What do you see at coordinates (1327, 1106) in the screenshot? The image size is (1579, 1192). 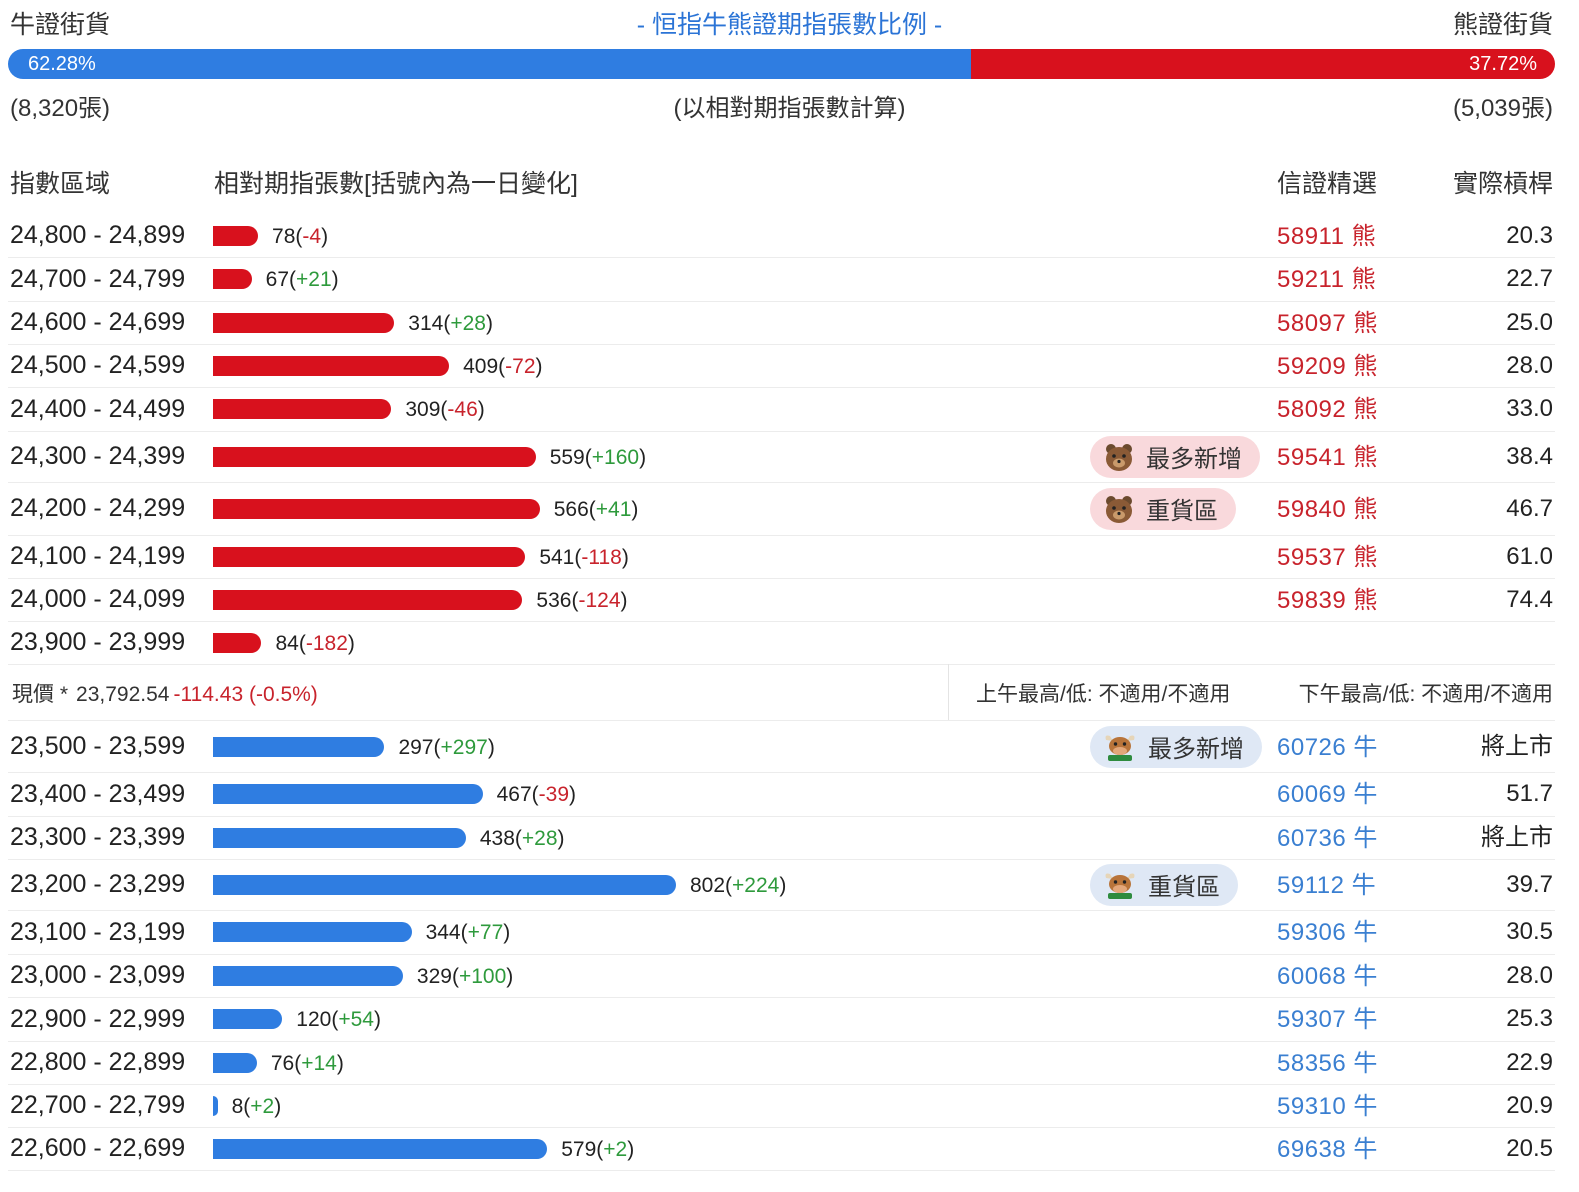 I see `recommended-warrant-link: 59310 牛` at bounding box center [1327, 1106].